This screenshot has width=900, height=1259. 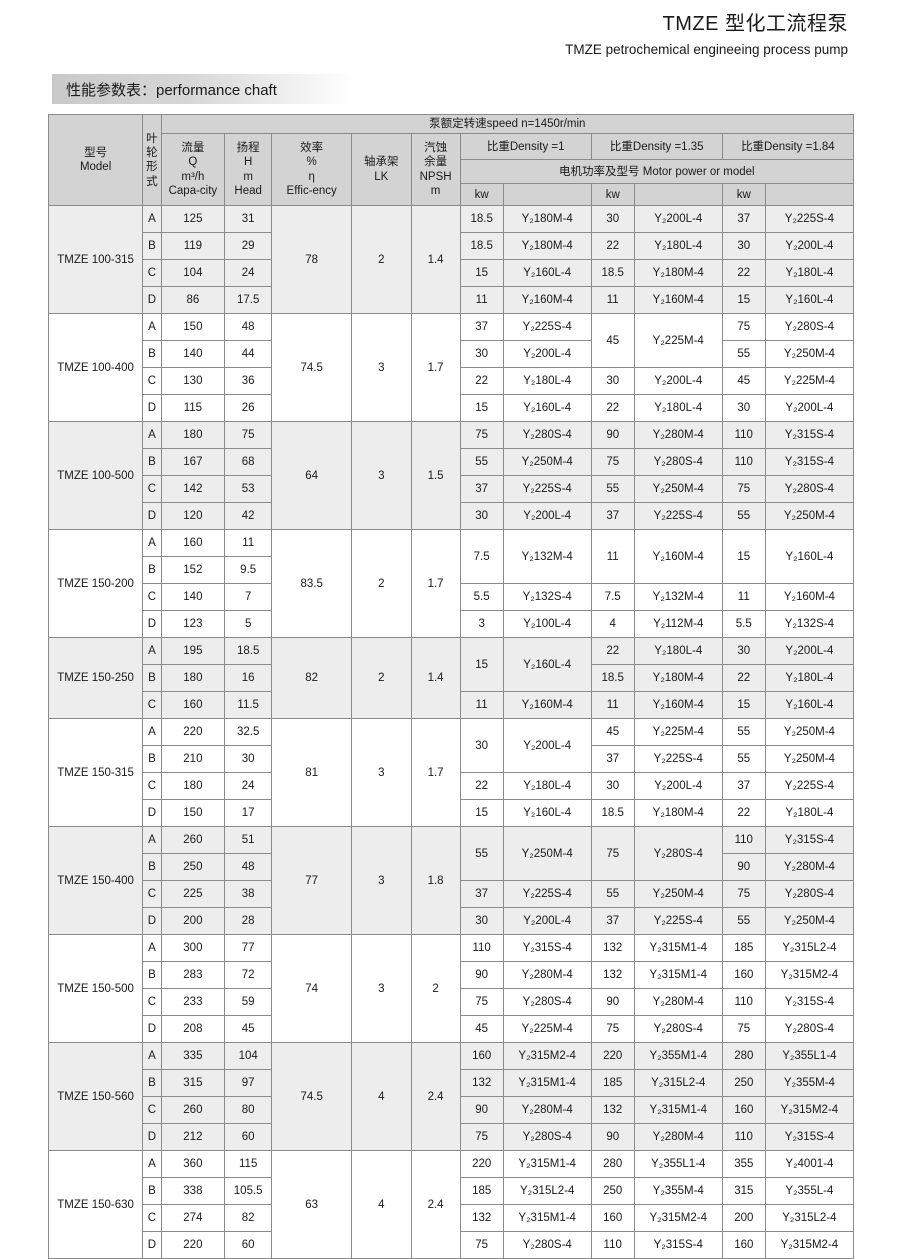 What do you see at coordinates (743, 1218) in the screenshot?
I see `cell-kw-density-184: 200` at bounding box center [743, 1218].